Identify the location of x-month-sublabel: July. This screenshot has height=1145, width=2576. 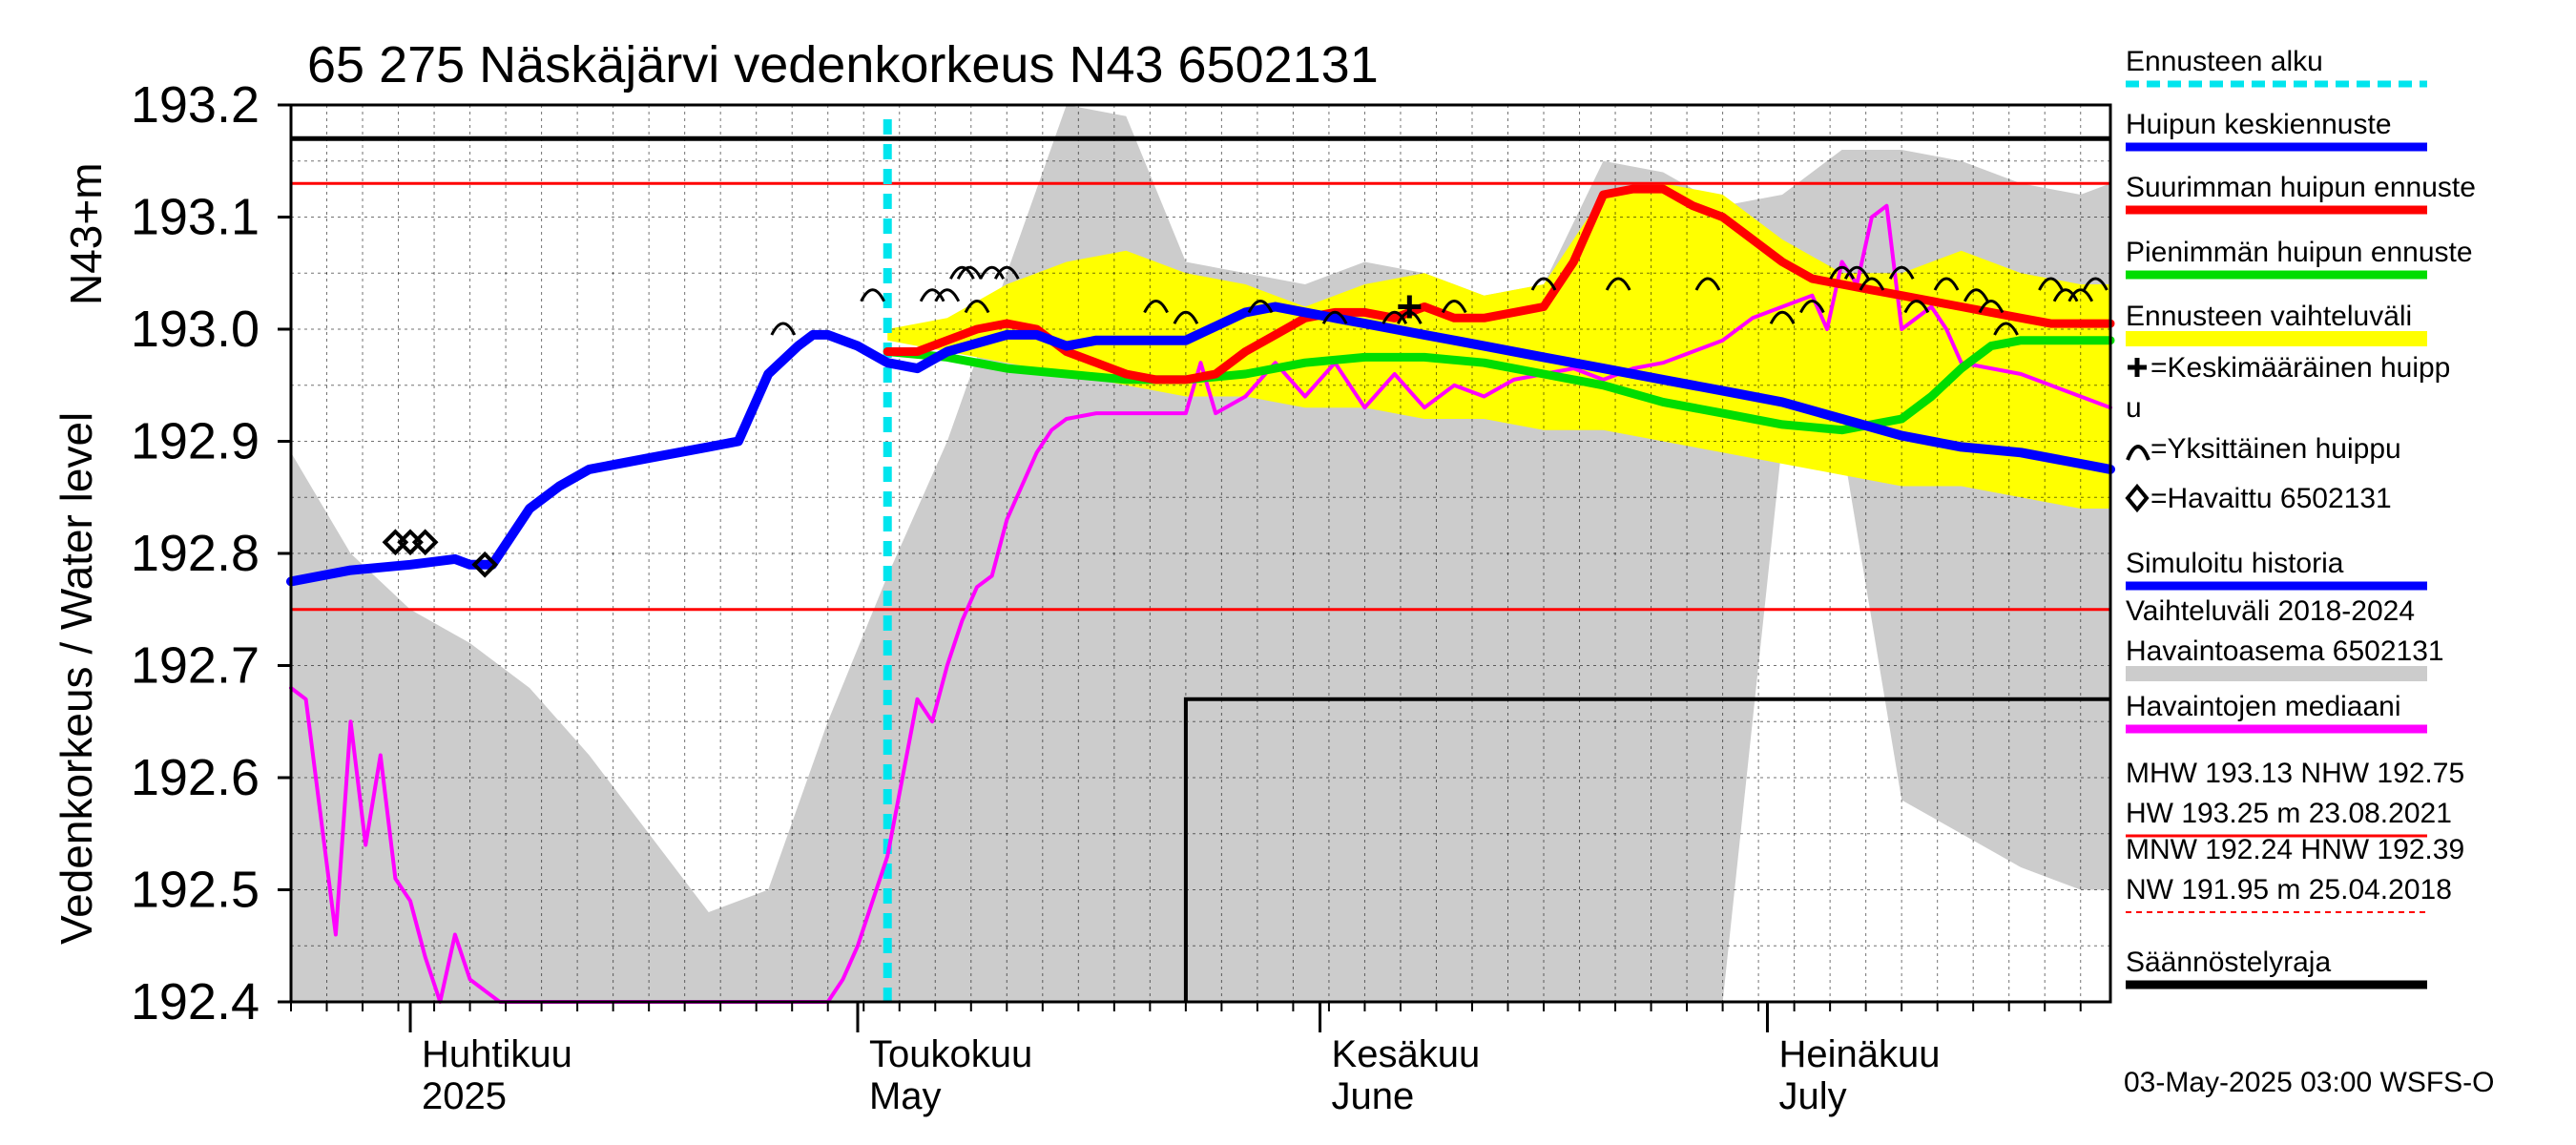
(1812, 1096).